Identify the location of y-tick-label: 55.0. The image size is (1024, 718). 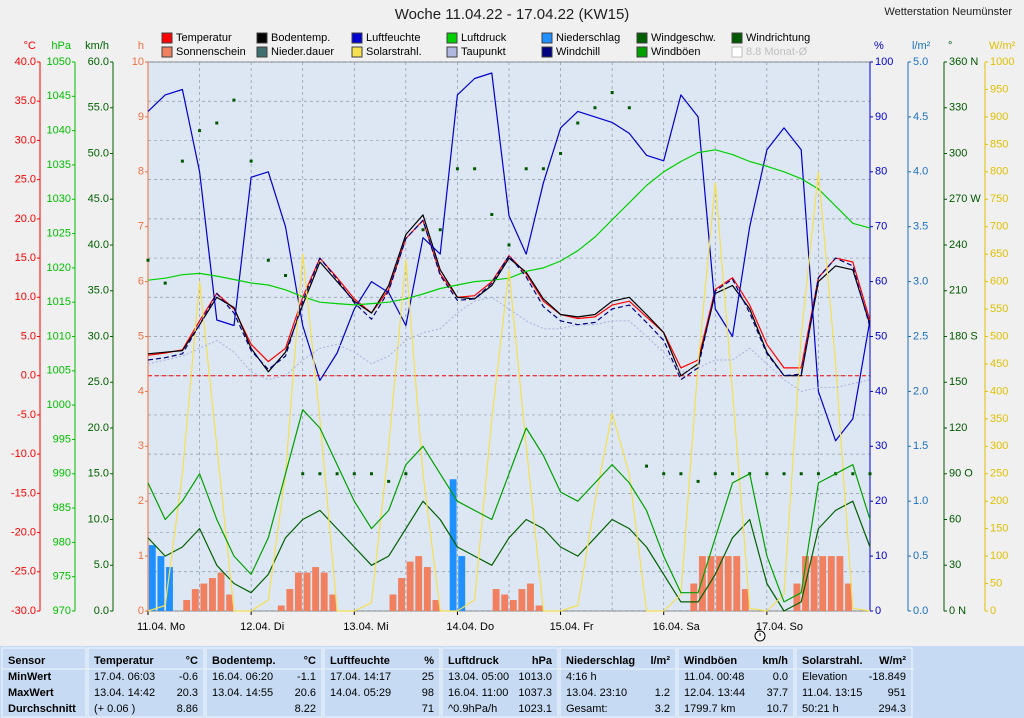
(98, 108).